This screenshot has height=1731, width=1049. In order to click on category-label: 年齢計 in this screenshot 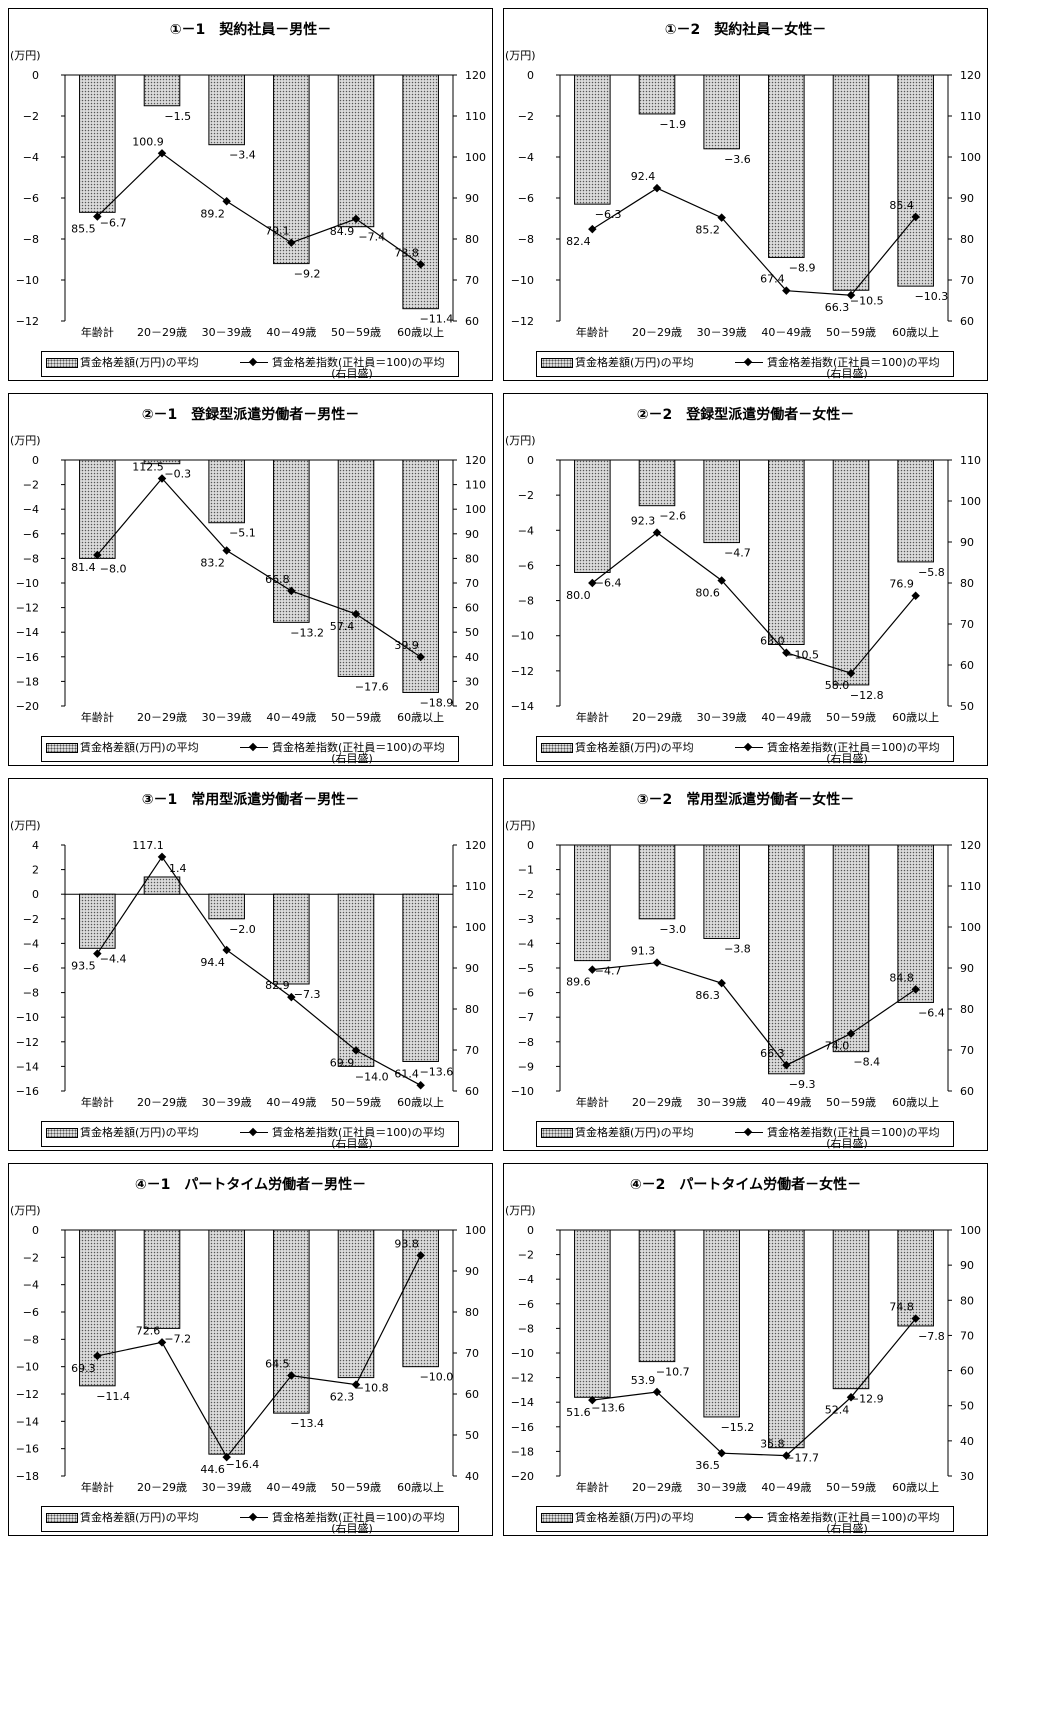, I will do `click(97, 1102)`.